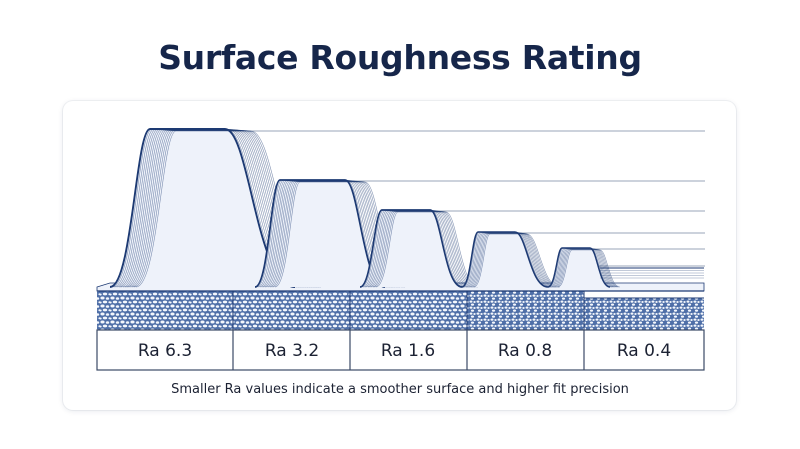  I want to click on grade-label-ra-3-2: Ra 3.2, so click(292, 351).